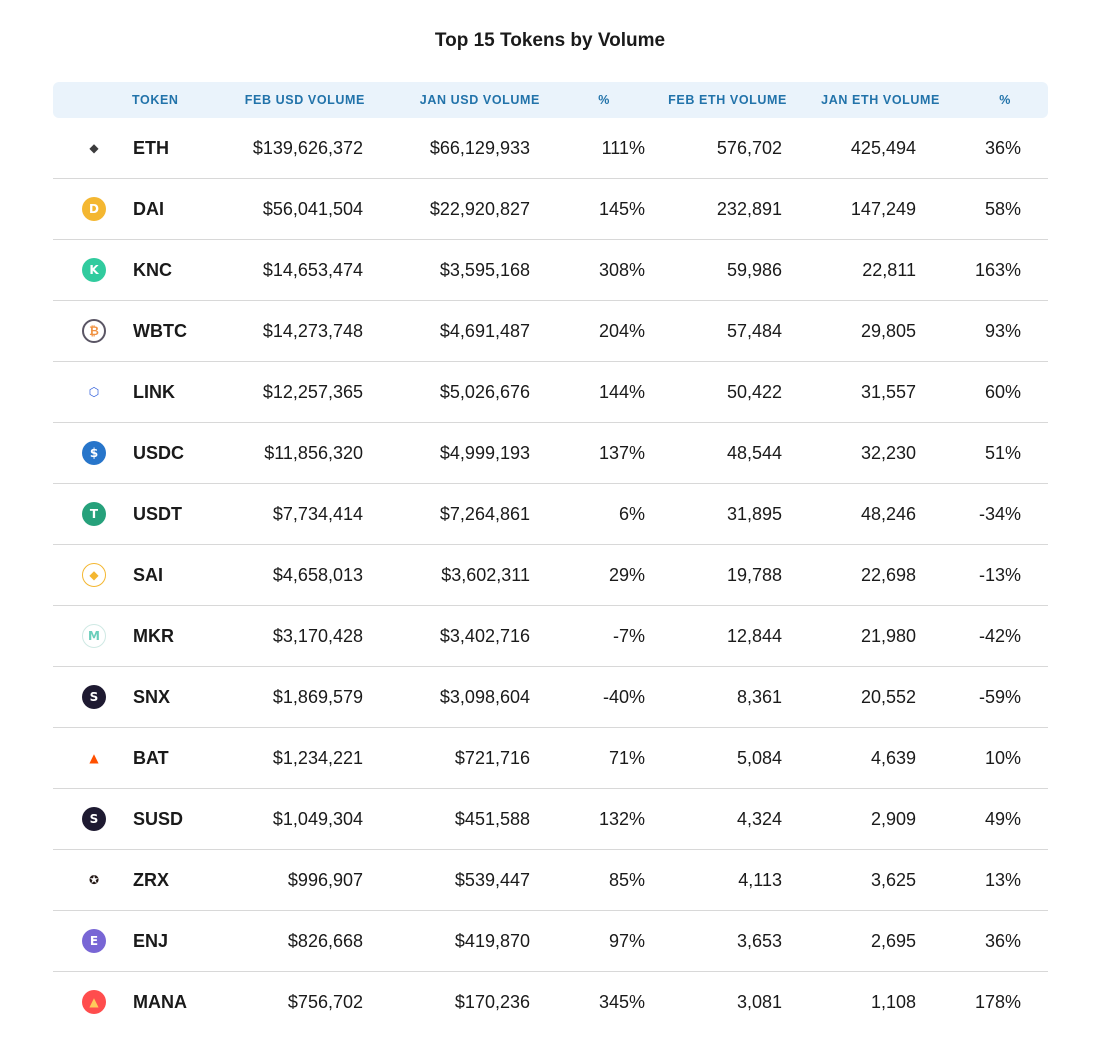 The width and height of the screenshot is (1100, 1051). What do you see at coordinates (759, 758) in the screenshot?
I see `feb-eth-volume: 5,084` at bounding box center [759, 758].